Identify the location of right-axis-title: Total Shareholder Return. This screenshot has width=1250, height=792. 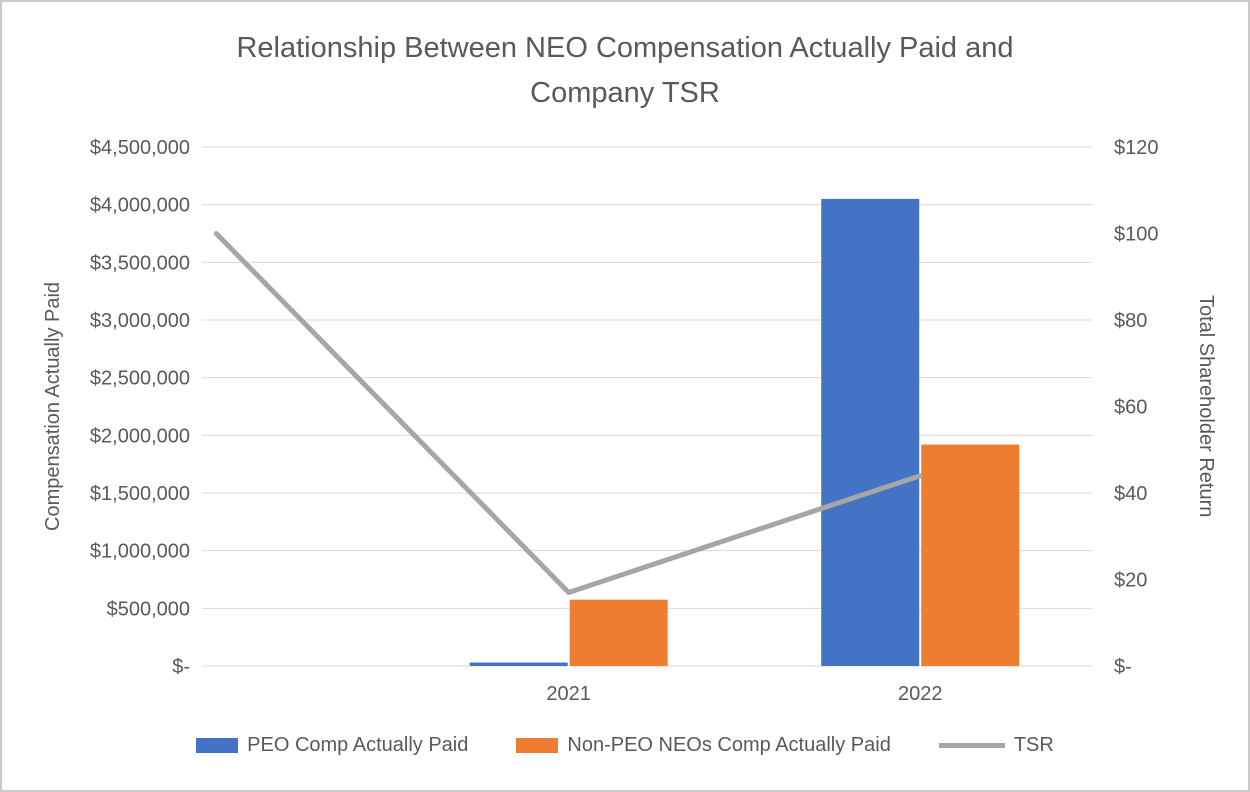
(1206, 406).